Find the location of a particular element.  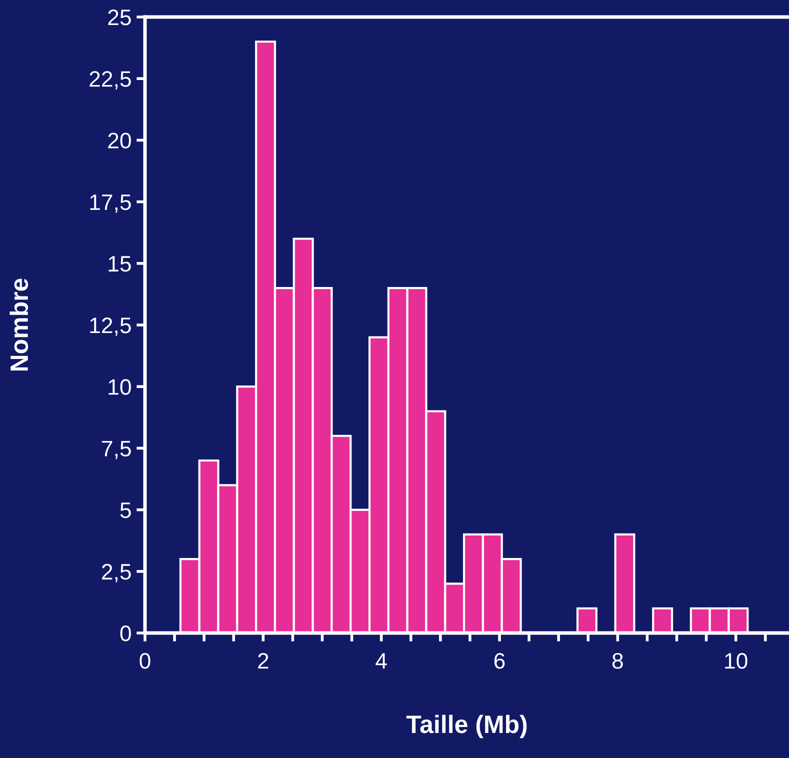

x-tick-label: 8 is located at coordinates (617, 661).